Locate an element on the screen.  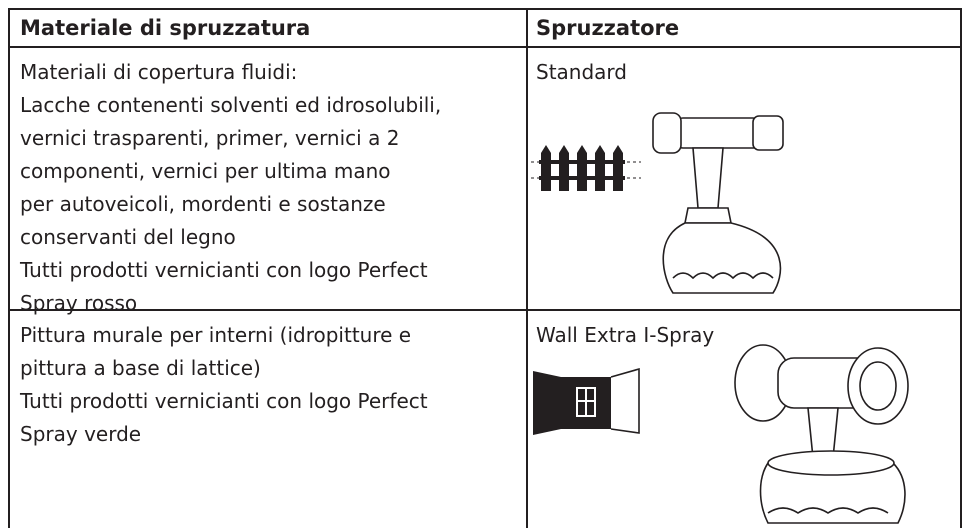
text-line: Spray verde is located at coordinates (81, 434).